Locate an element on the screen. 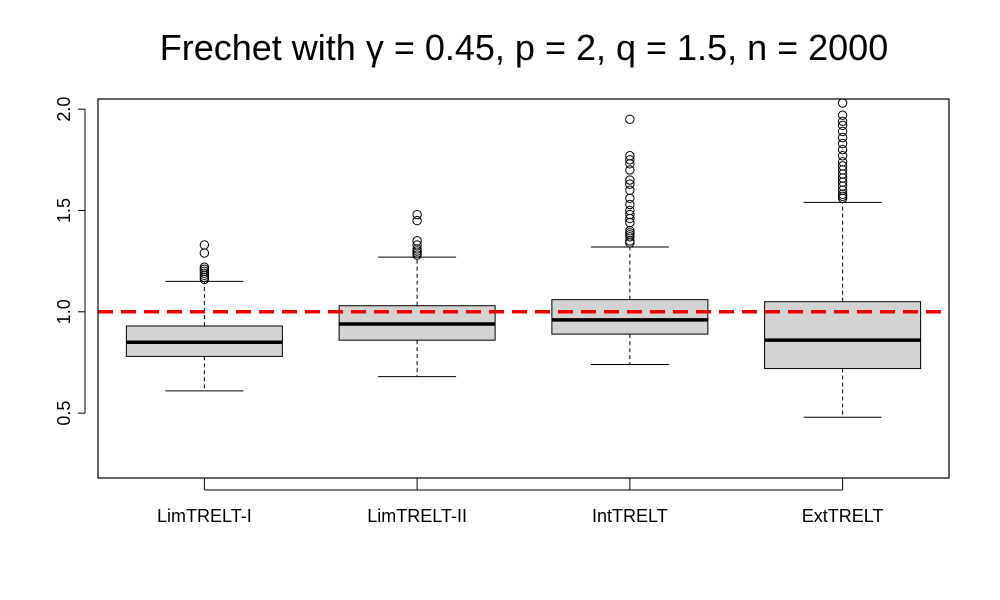 Image resolution: width=1000 pixels, height=600 pixels. y-tick-label: 2.0 is located at coordinates (64, 109).